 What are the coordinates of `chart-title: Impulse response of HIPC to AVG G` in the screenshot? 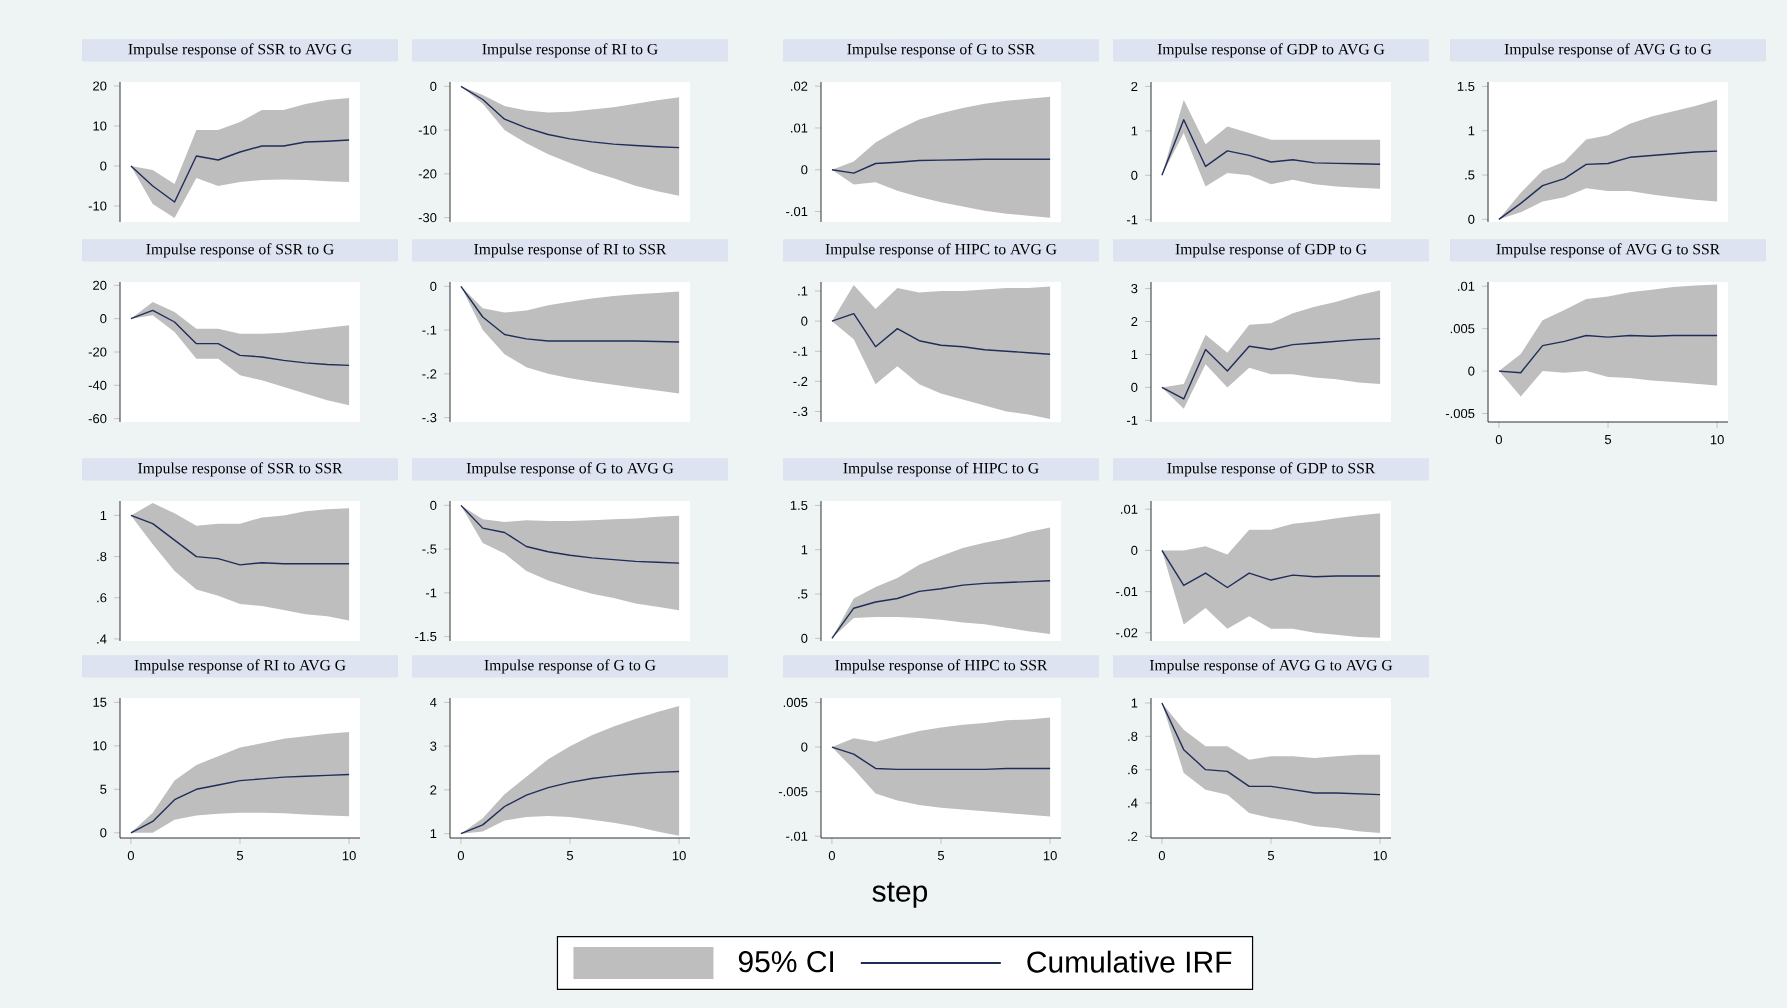 It's located at (941, 250).